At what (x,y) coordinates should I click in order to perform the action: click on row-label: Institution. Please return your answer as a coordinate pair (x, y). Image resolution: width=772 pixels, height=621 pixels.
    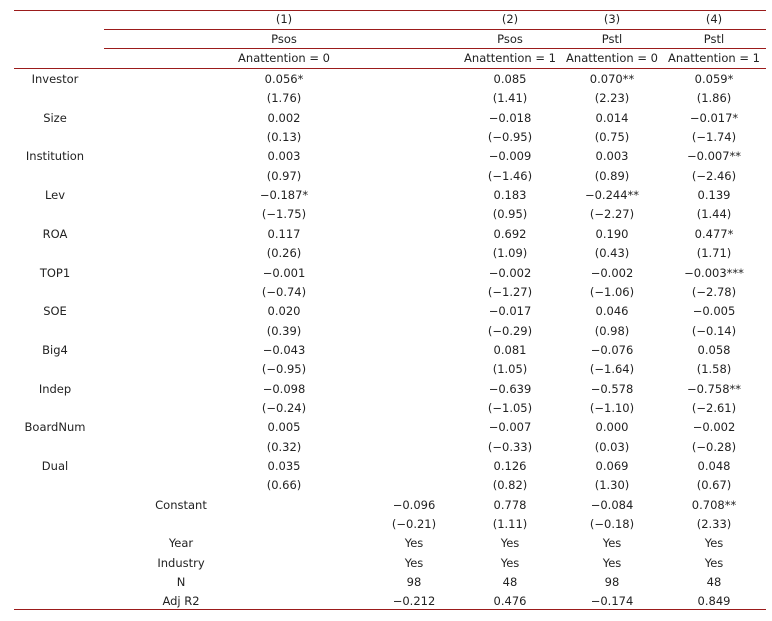
    Looking at the image, I should click on (55, 156).